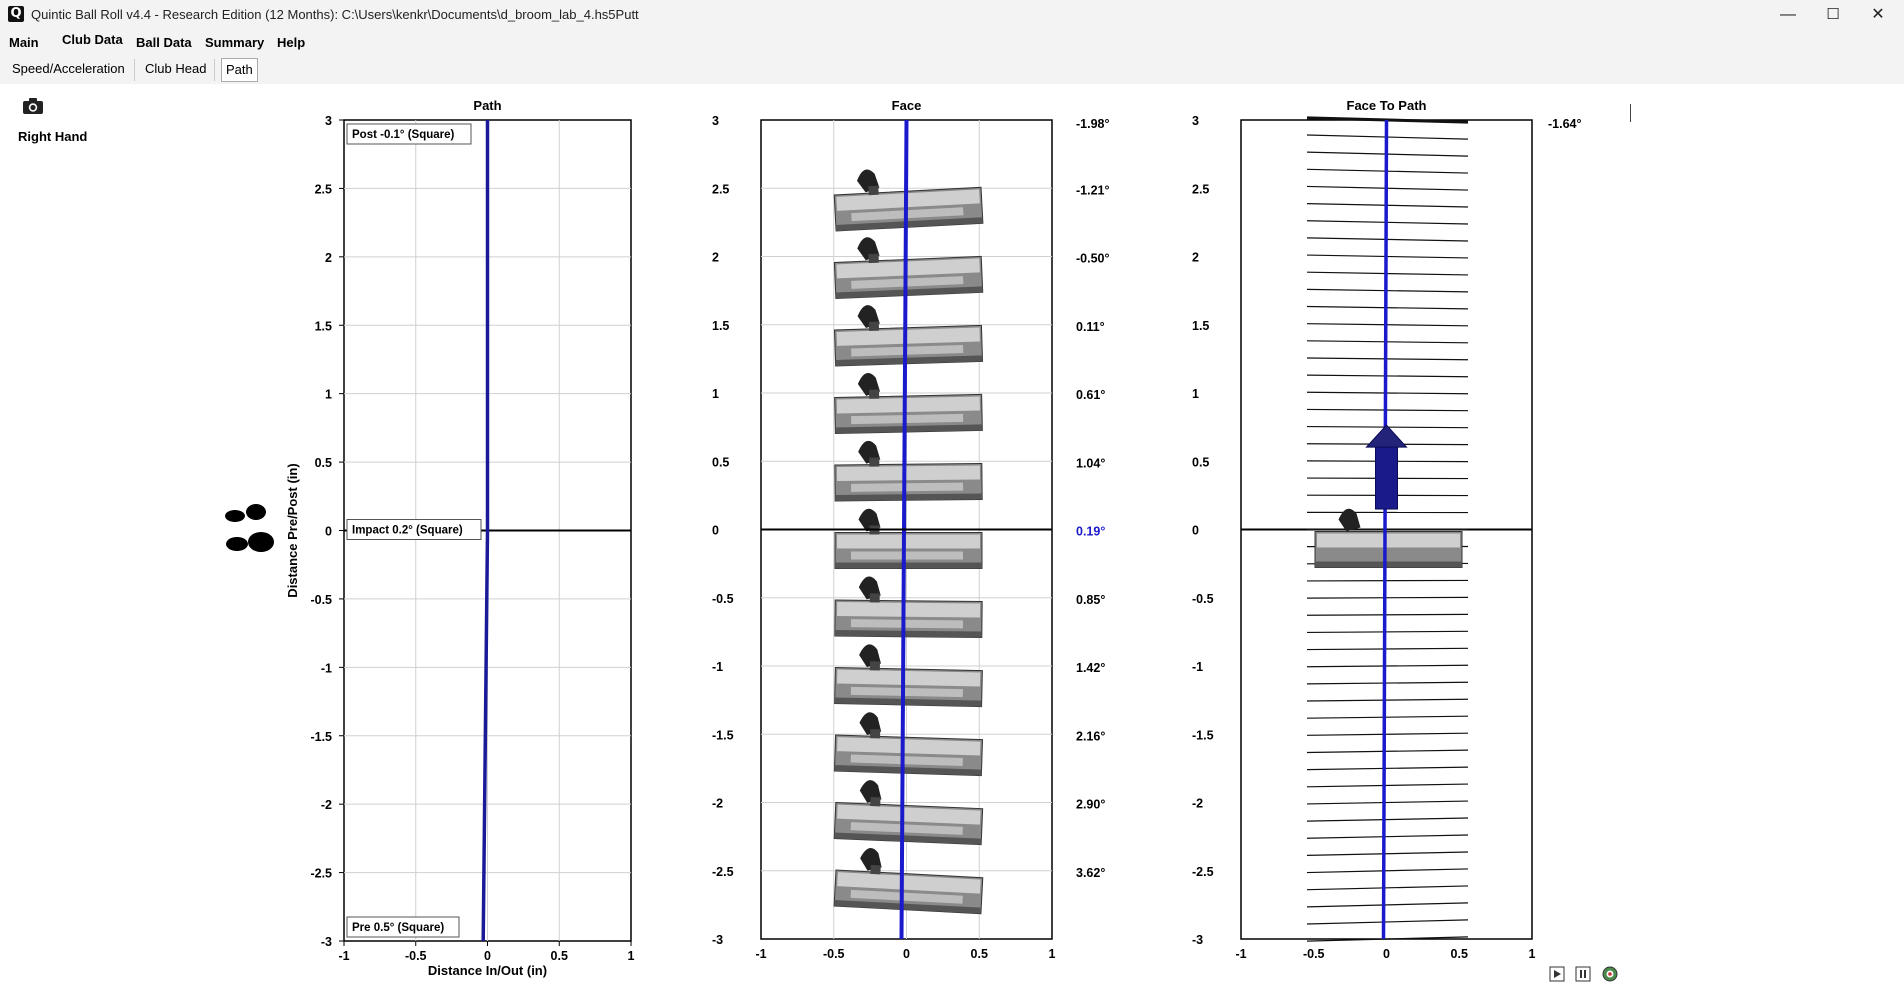  Describe the element at coordinates (1090, 327) in the screenshot. I see `face-angle-label: 0.11°` at that location.